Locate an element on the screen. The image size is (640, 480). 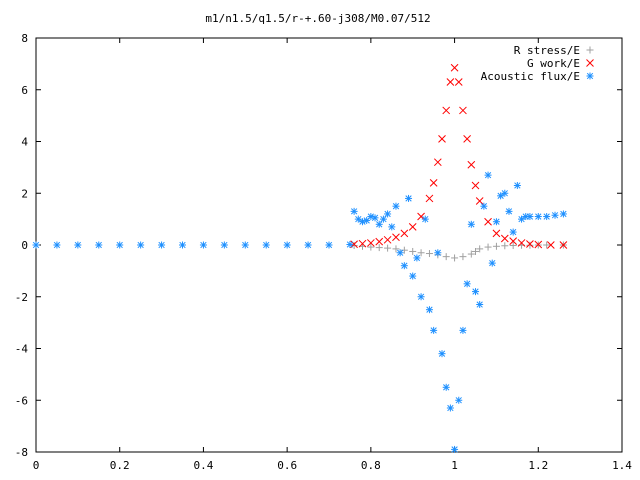
y-tick-label: 6 is located at coordinates (24, 90).